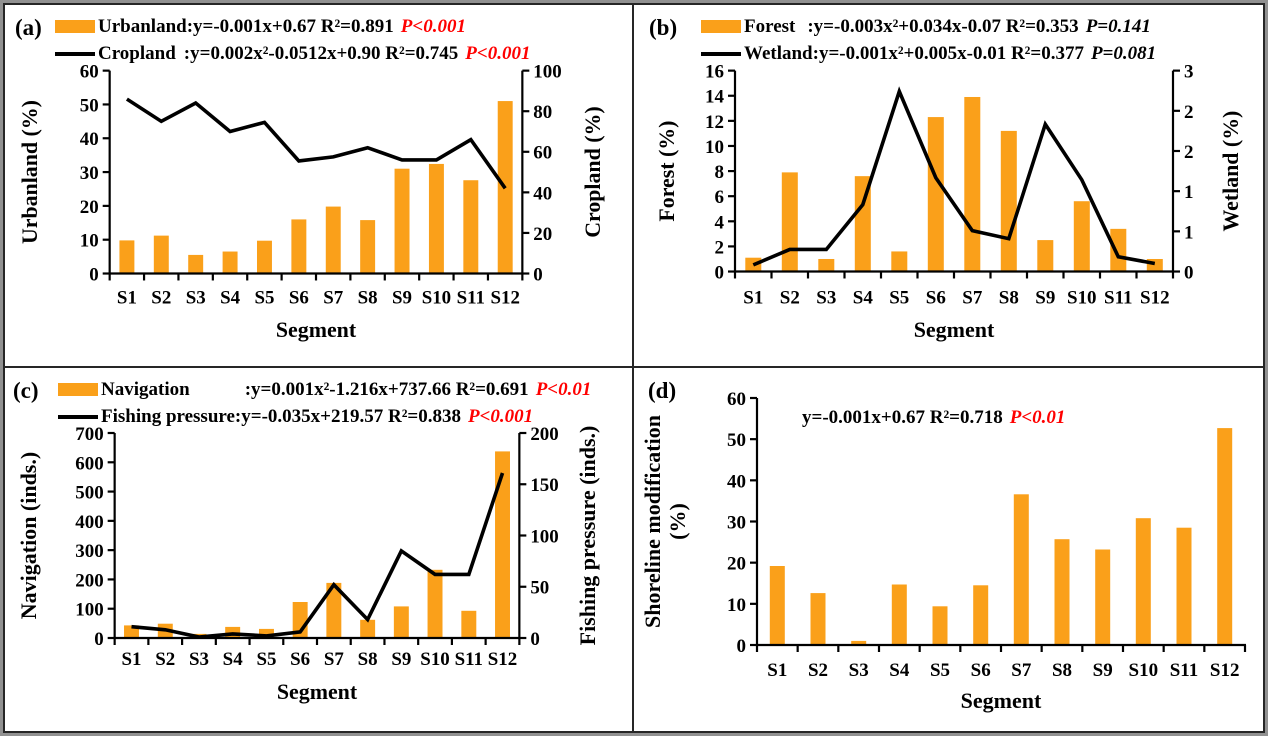  Describe the element at coordinates (587, 536) in the screenshot. I see `right-axis-title: Fishing pressure (inds.)` at that location.